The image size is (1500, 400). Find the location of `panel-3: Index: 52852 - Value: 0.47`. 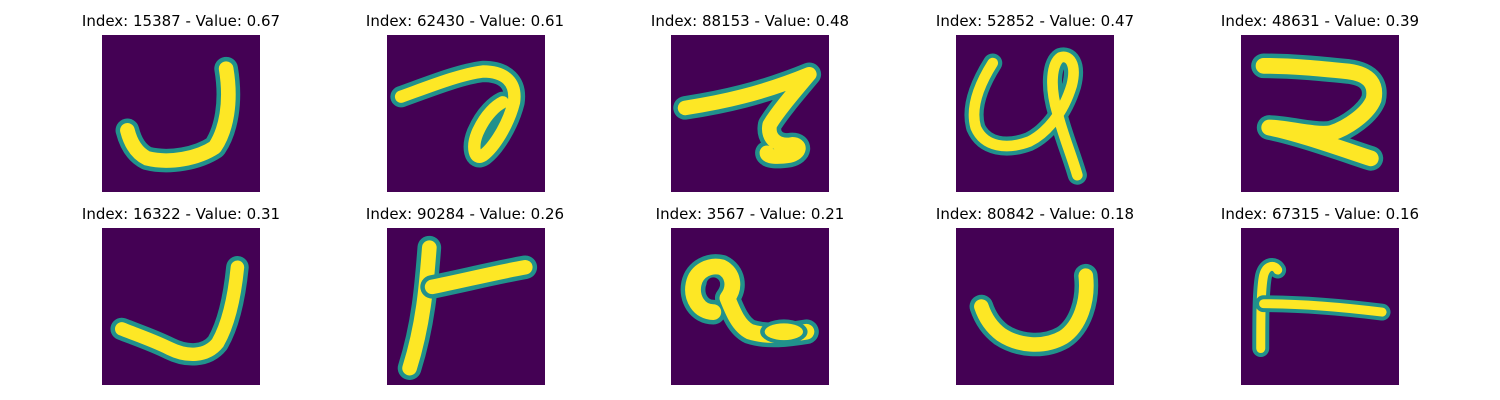

panel-3: Index: 52852 - Value: 0.47 is located at coordinates (1035, 101).